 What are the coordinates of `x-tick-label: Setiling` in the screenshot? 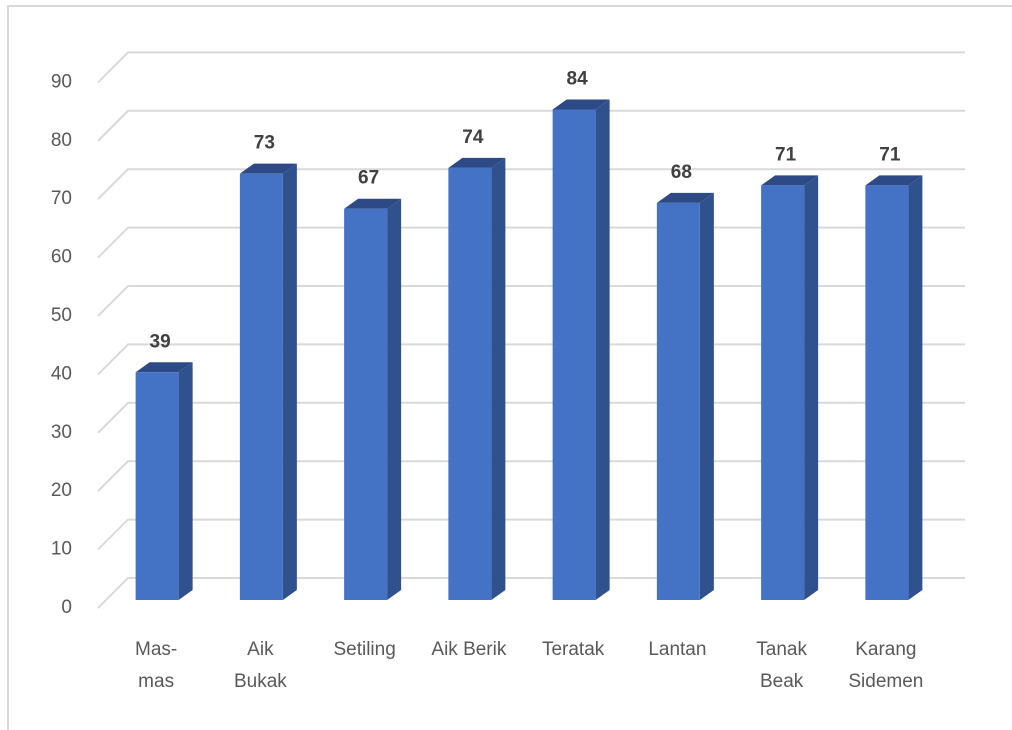 It's located at (364, 649).